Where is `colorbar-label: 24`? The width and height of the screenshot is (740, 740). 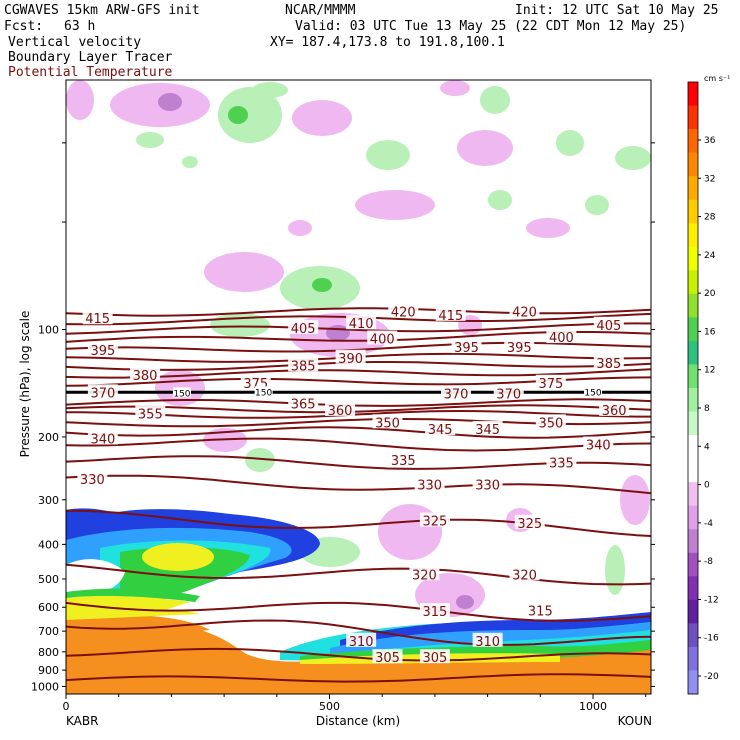 colorbar-label: 24 is located at coordinates (710, 256).